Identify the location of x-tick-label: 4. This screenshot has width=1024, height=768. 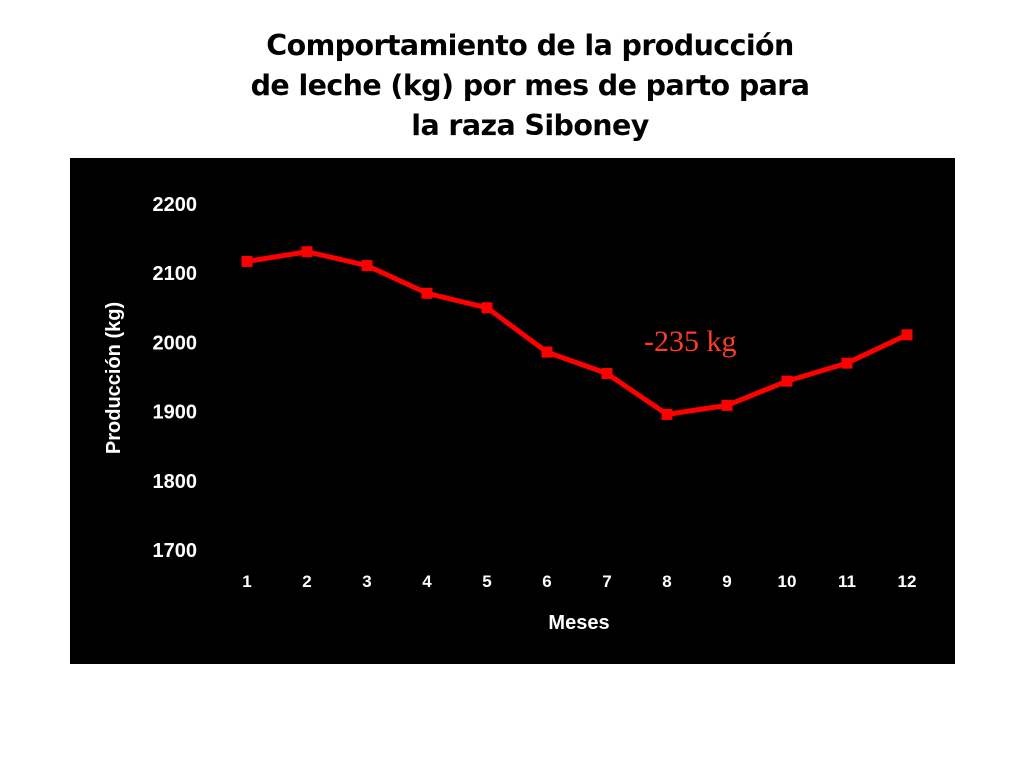
(427, 581).